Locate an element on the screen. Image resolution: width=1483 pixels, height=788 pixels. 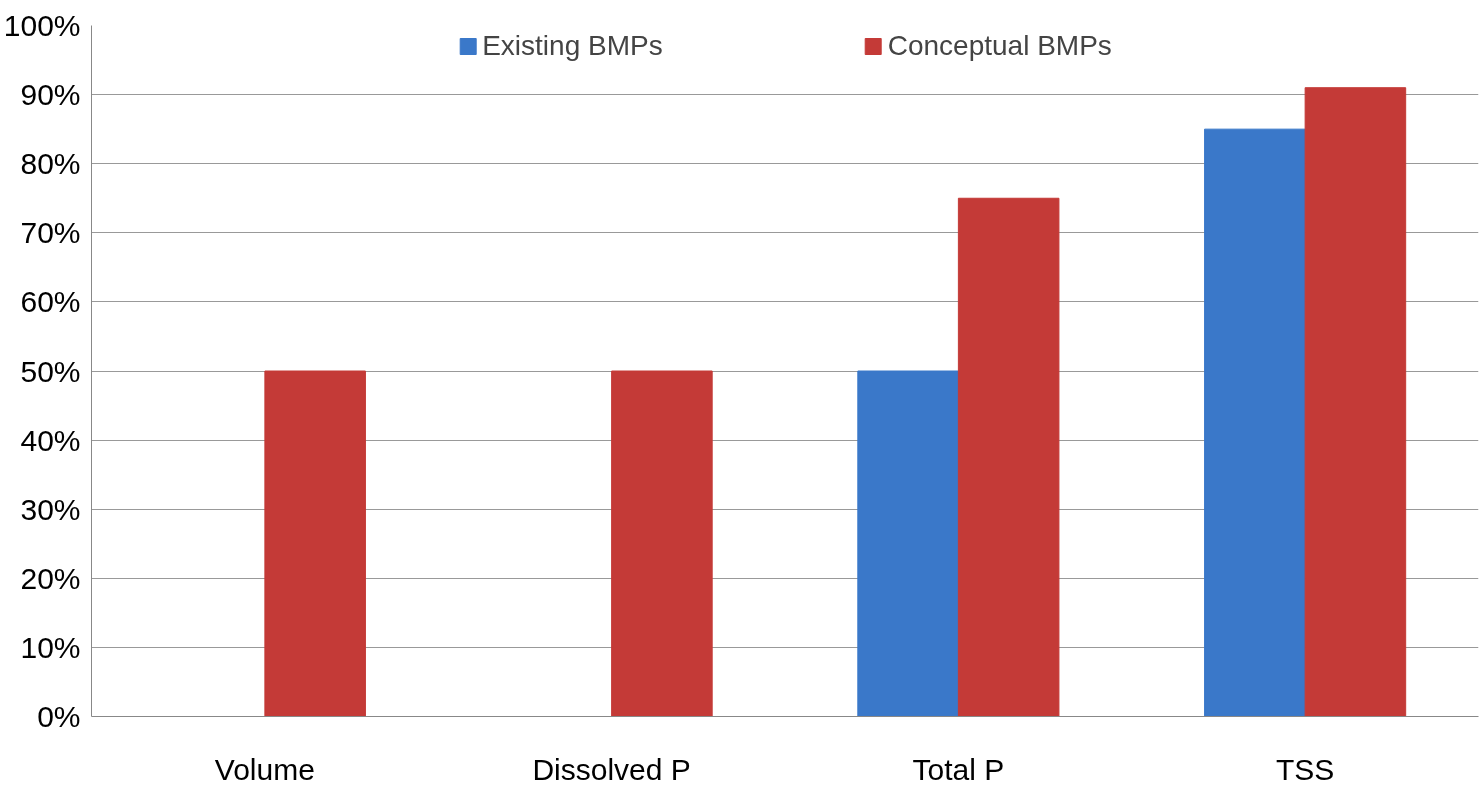
y-tick-label: 30% is located at coordinates (50, 509).